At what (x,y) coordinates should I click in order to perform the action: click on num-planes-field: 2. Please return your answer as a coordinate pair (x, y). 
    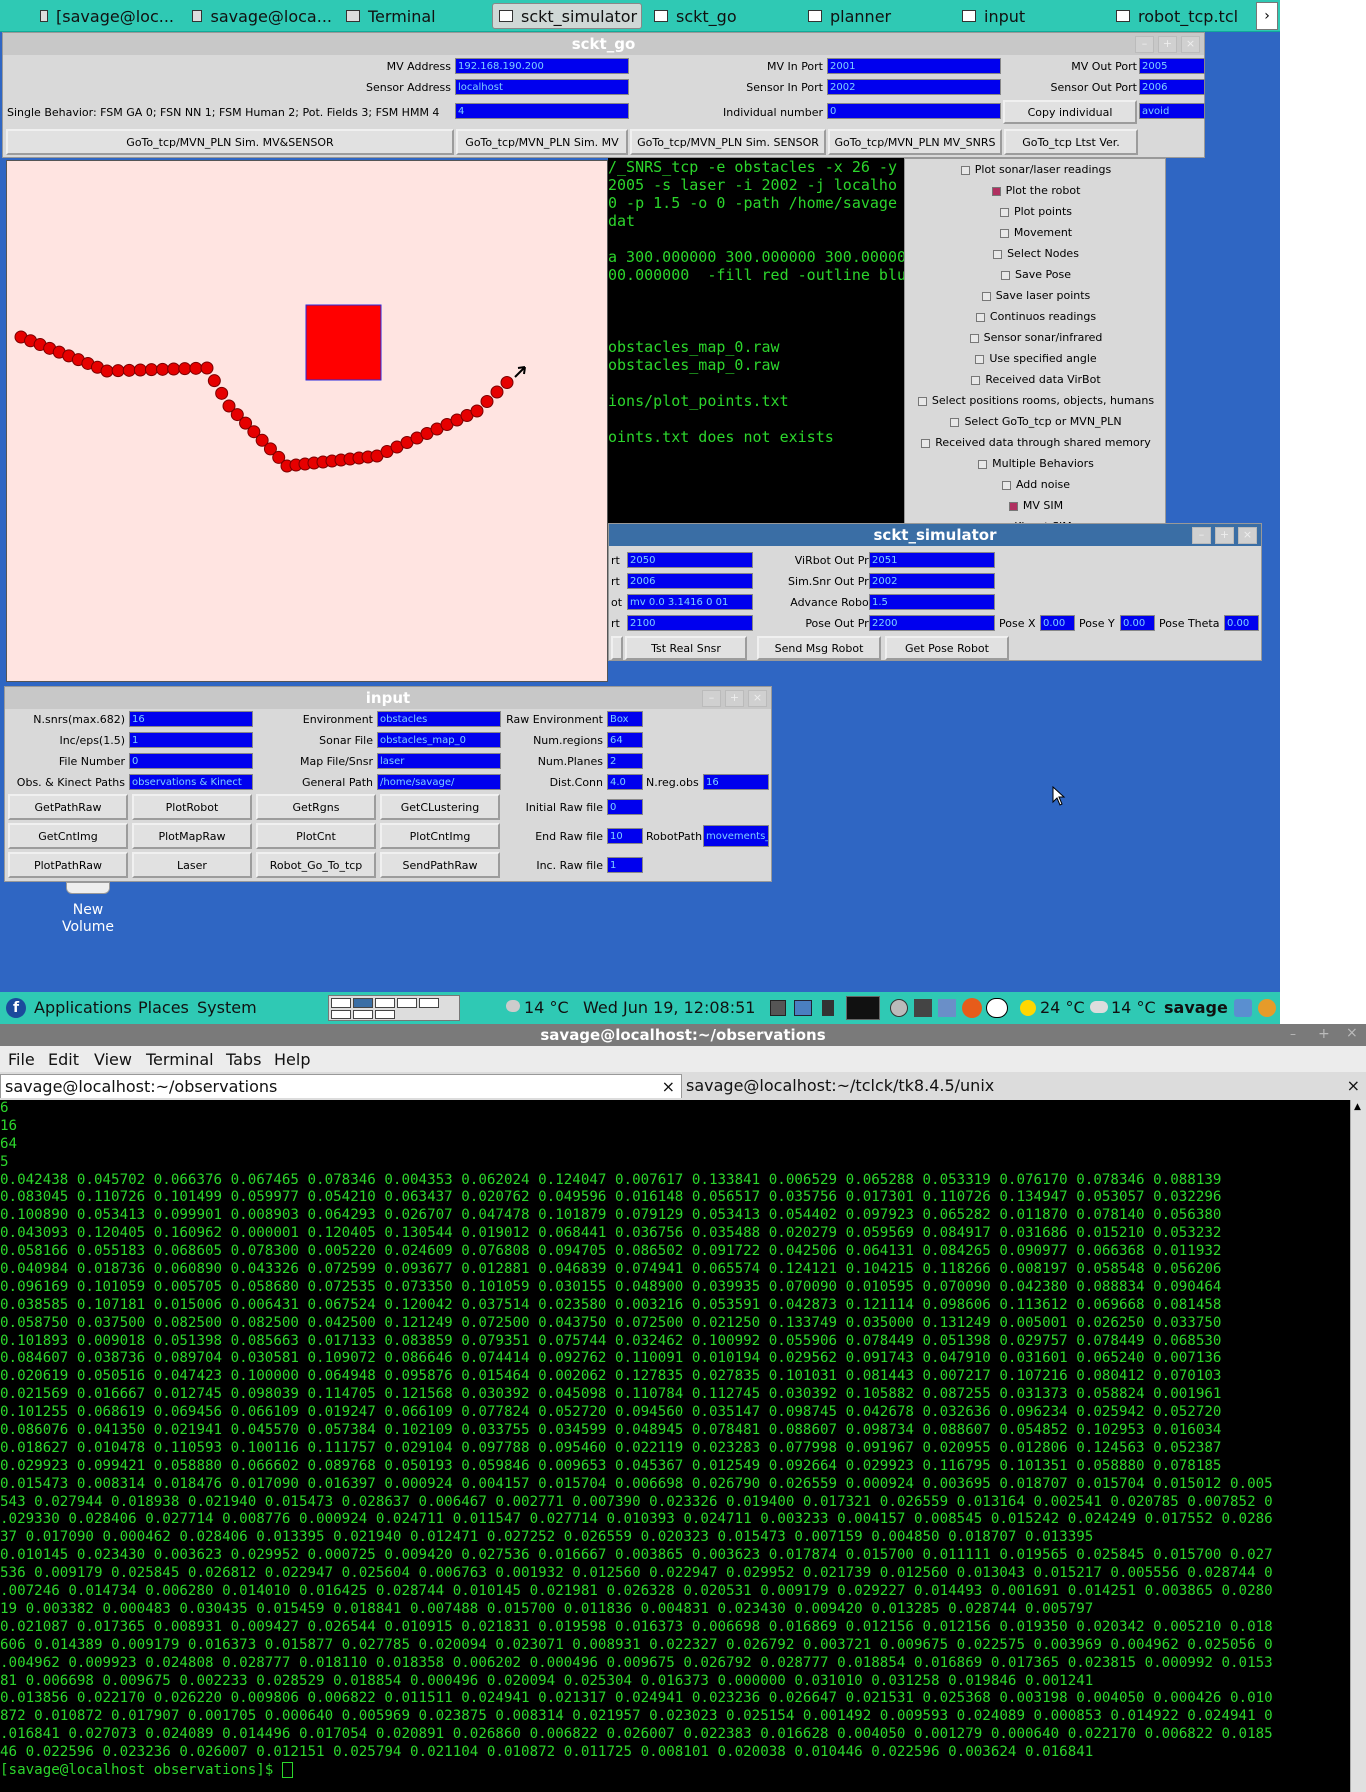
    Looking at the image, I should click on (625, 761).